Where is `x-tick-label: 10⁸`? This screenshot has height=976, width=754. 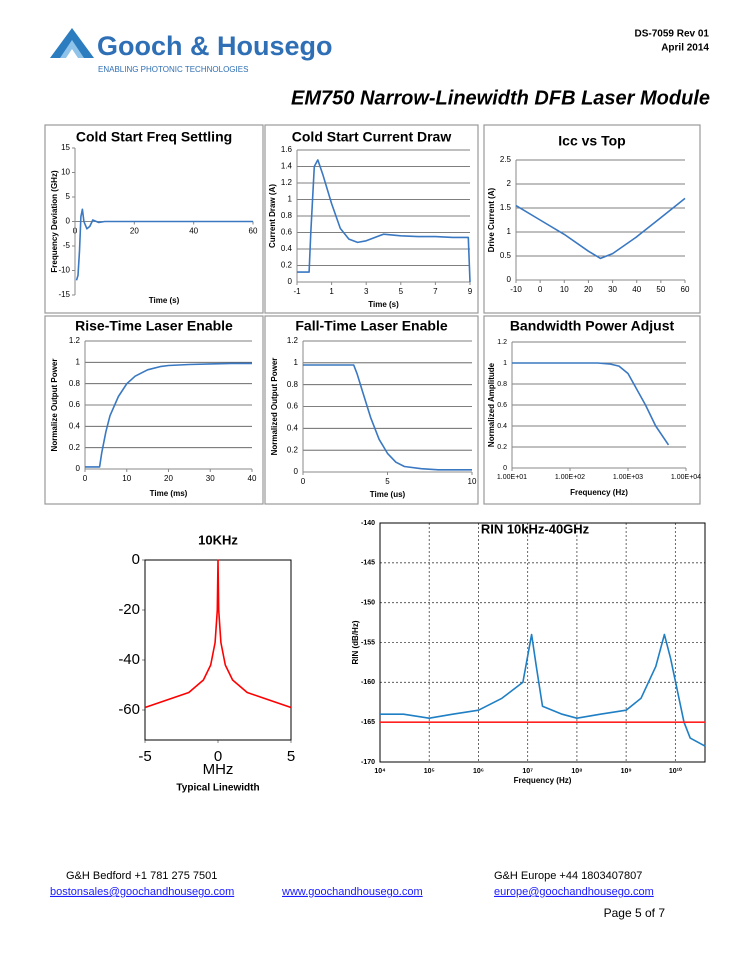 x-tick-label: 10⁸ is located at coordinates (576, 771).